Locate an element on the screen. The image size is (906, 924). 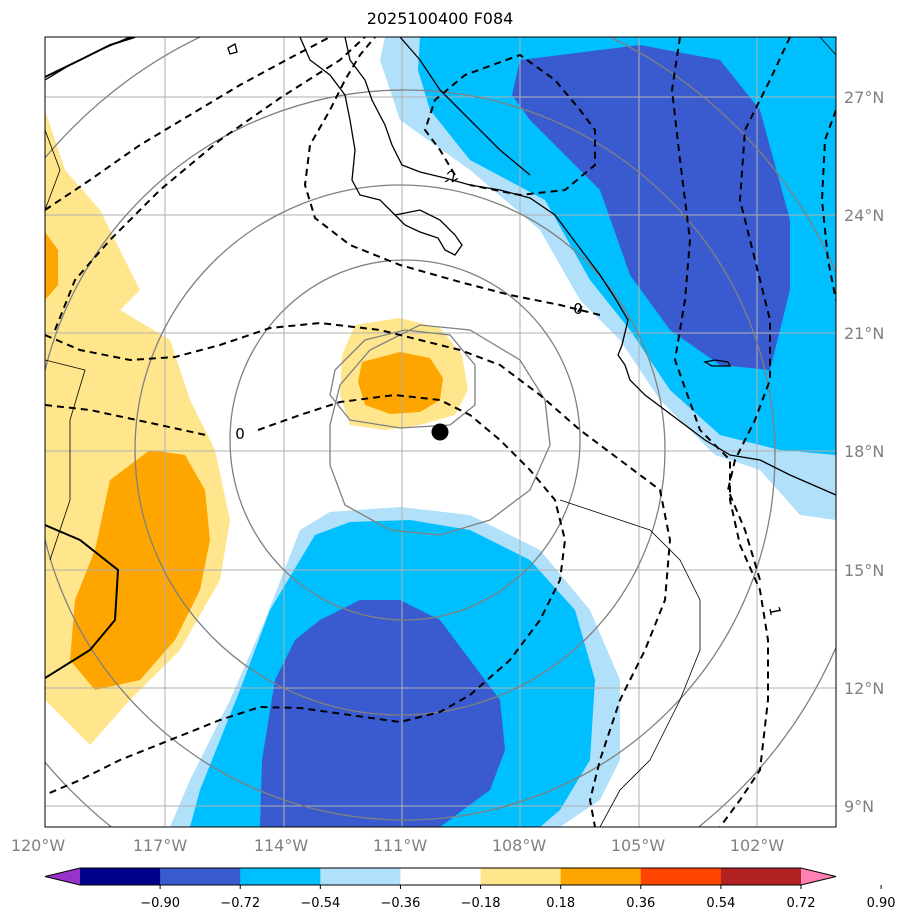
contour-label: 1 is located at coordinates (774, 611).